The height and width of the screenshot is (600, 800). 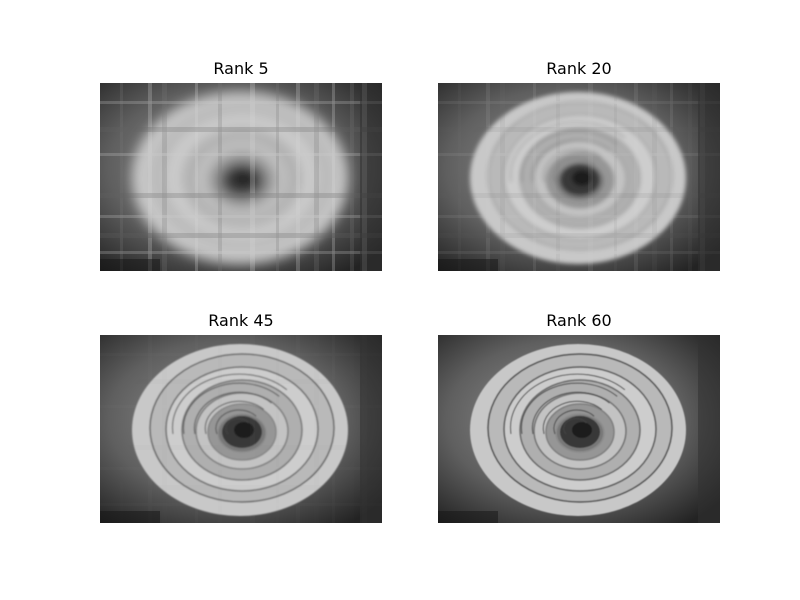 What do you see at coordinates (241, 68) in the screenshot?
I see `panel-title: Rank 5` at bounding box center [241, 68].